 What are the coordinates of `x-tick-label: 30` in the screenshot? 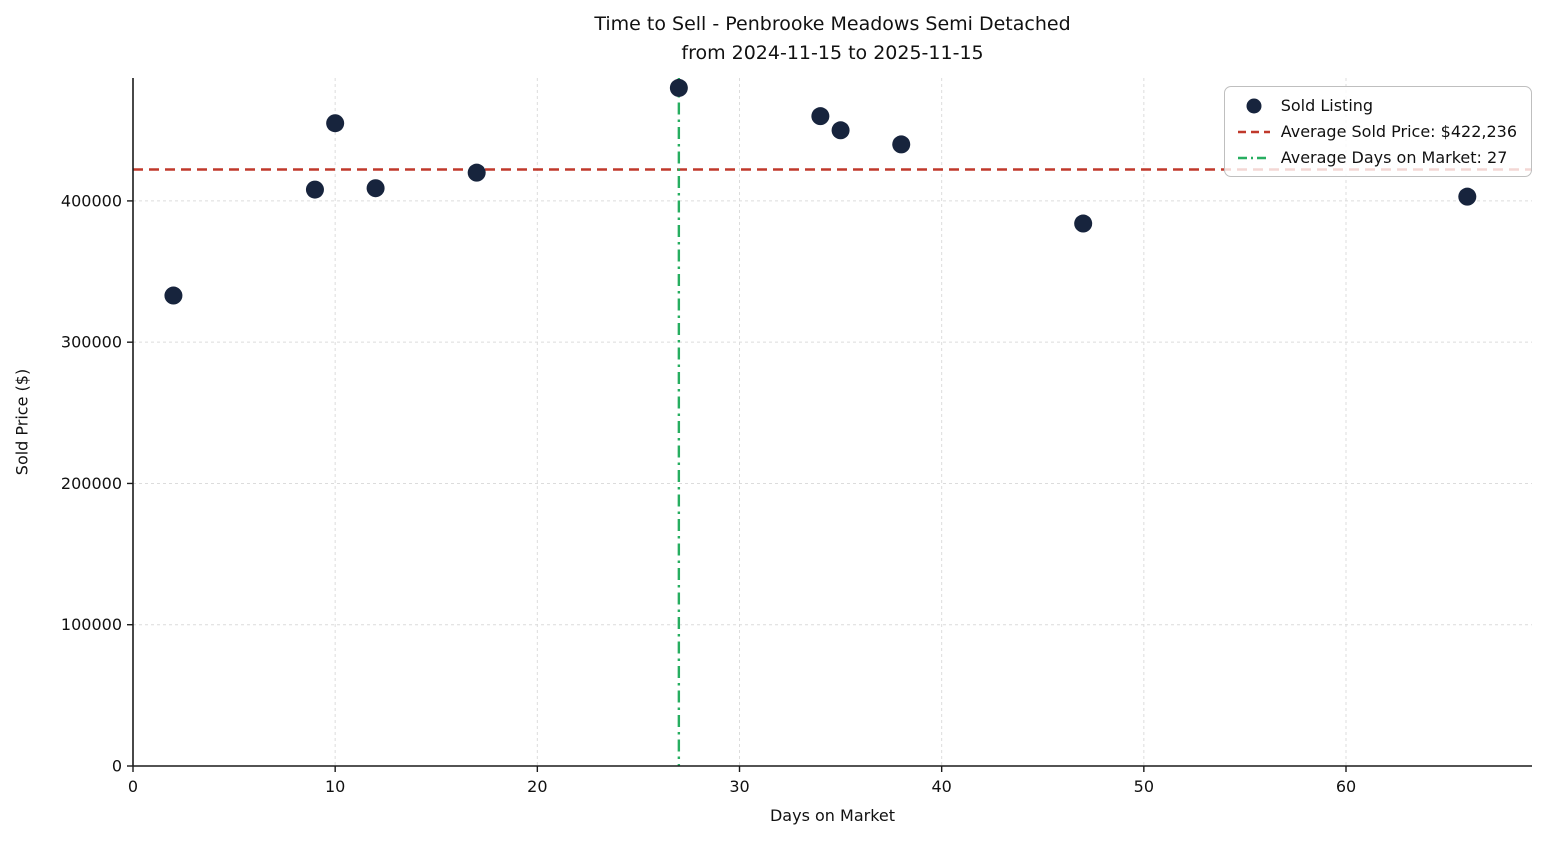 It's located at (739, 786).